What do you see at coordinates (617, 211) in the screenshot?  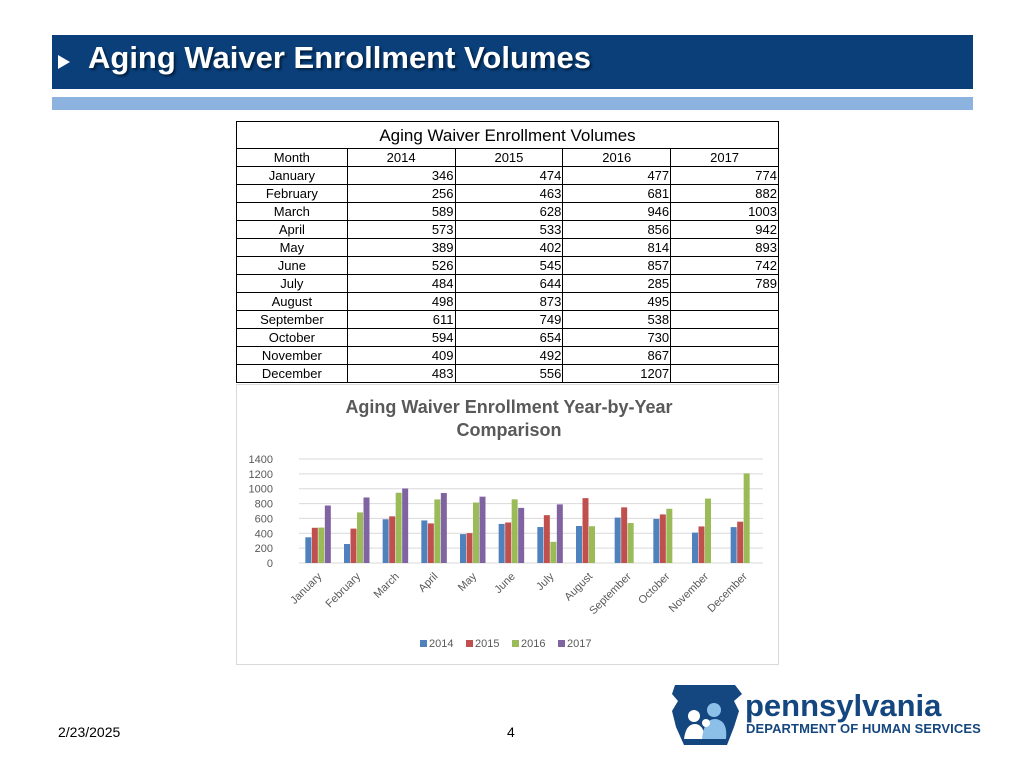 I see `value-cell: 946` at bounding box center [617, 211].